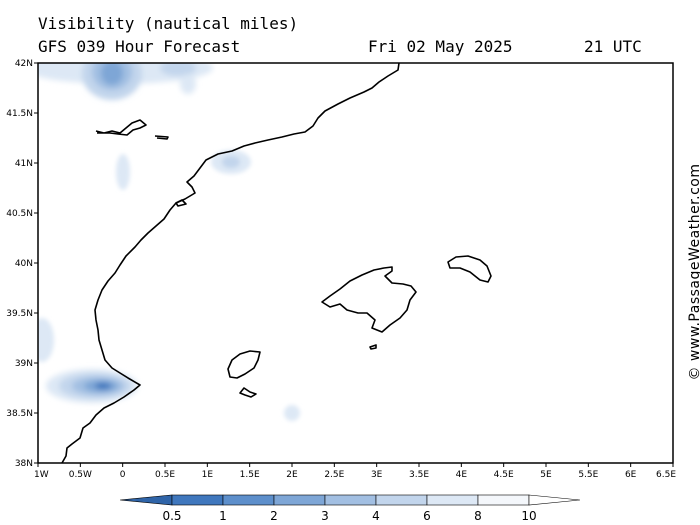 The image size is (700, 525). I want to click on lon-tick-label: 5E, so click(546, 475).